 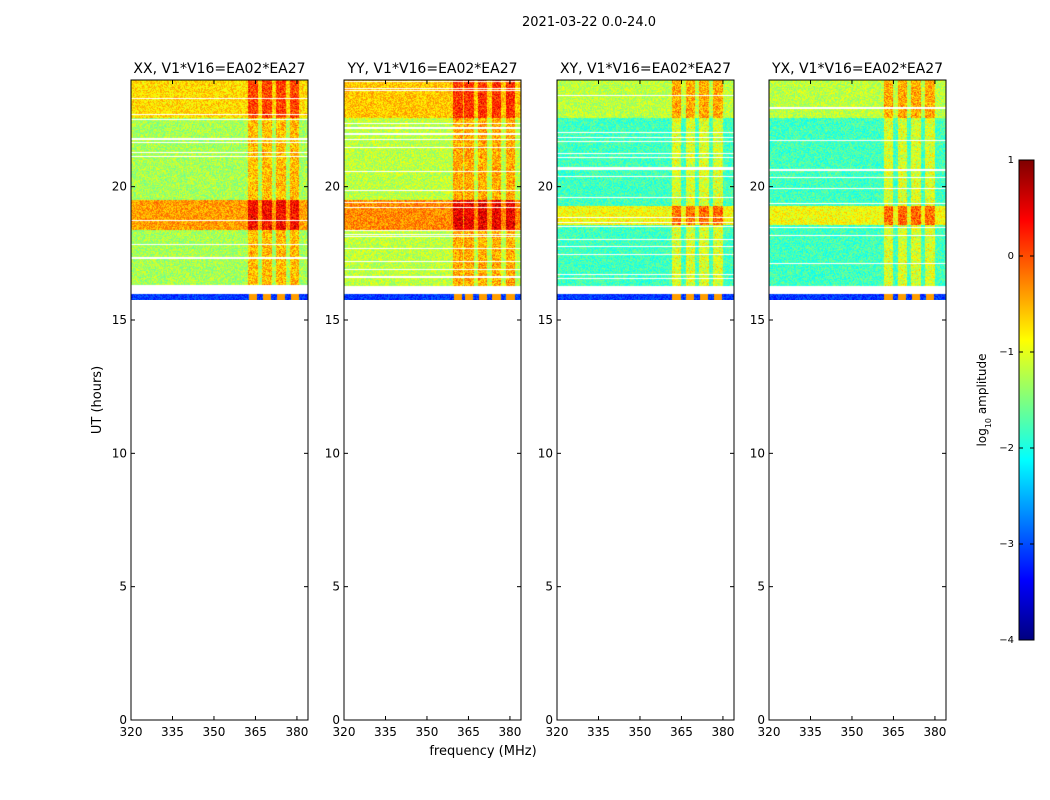 I want to click on colorbar-tick-label: −3, so click(x=1006, y=544).